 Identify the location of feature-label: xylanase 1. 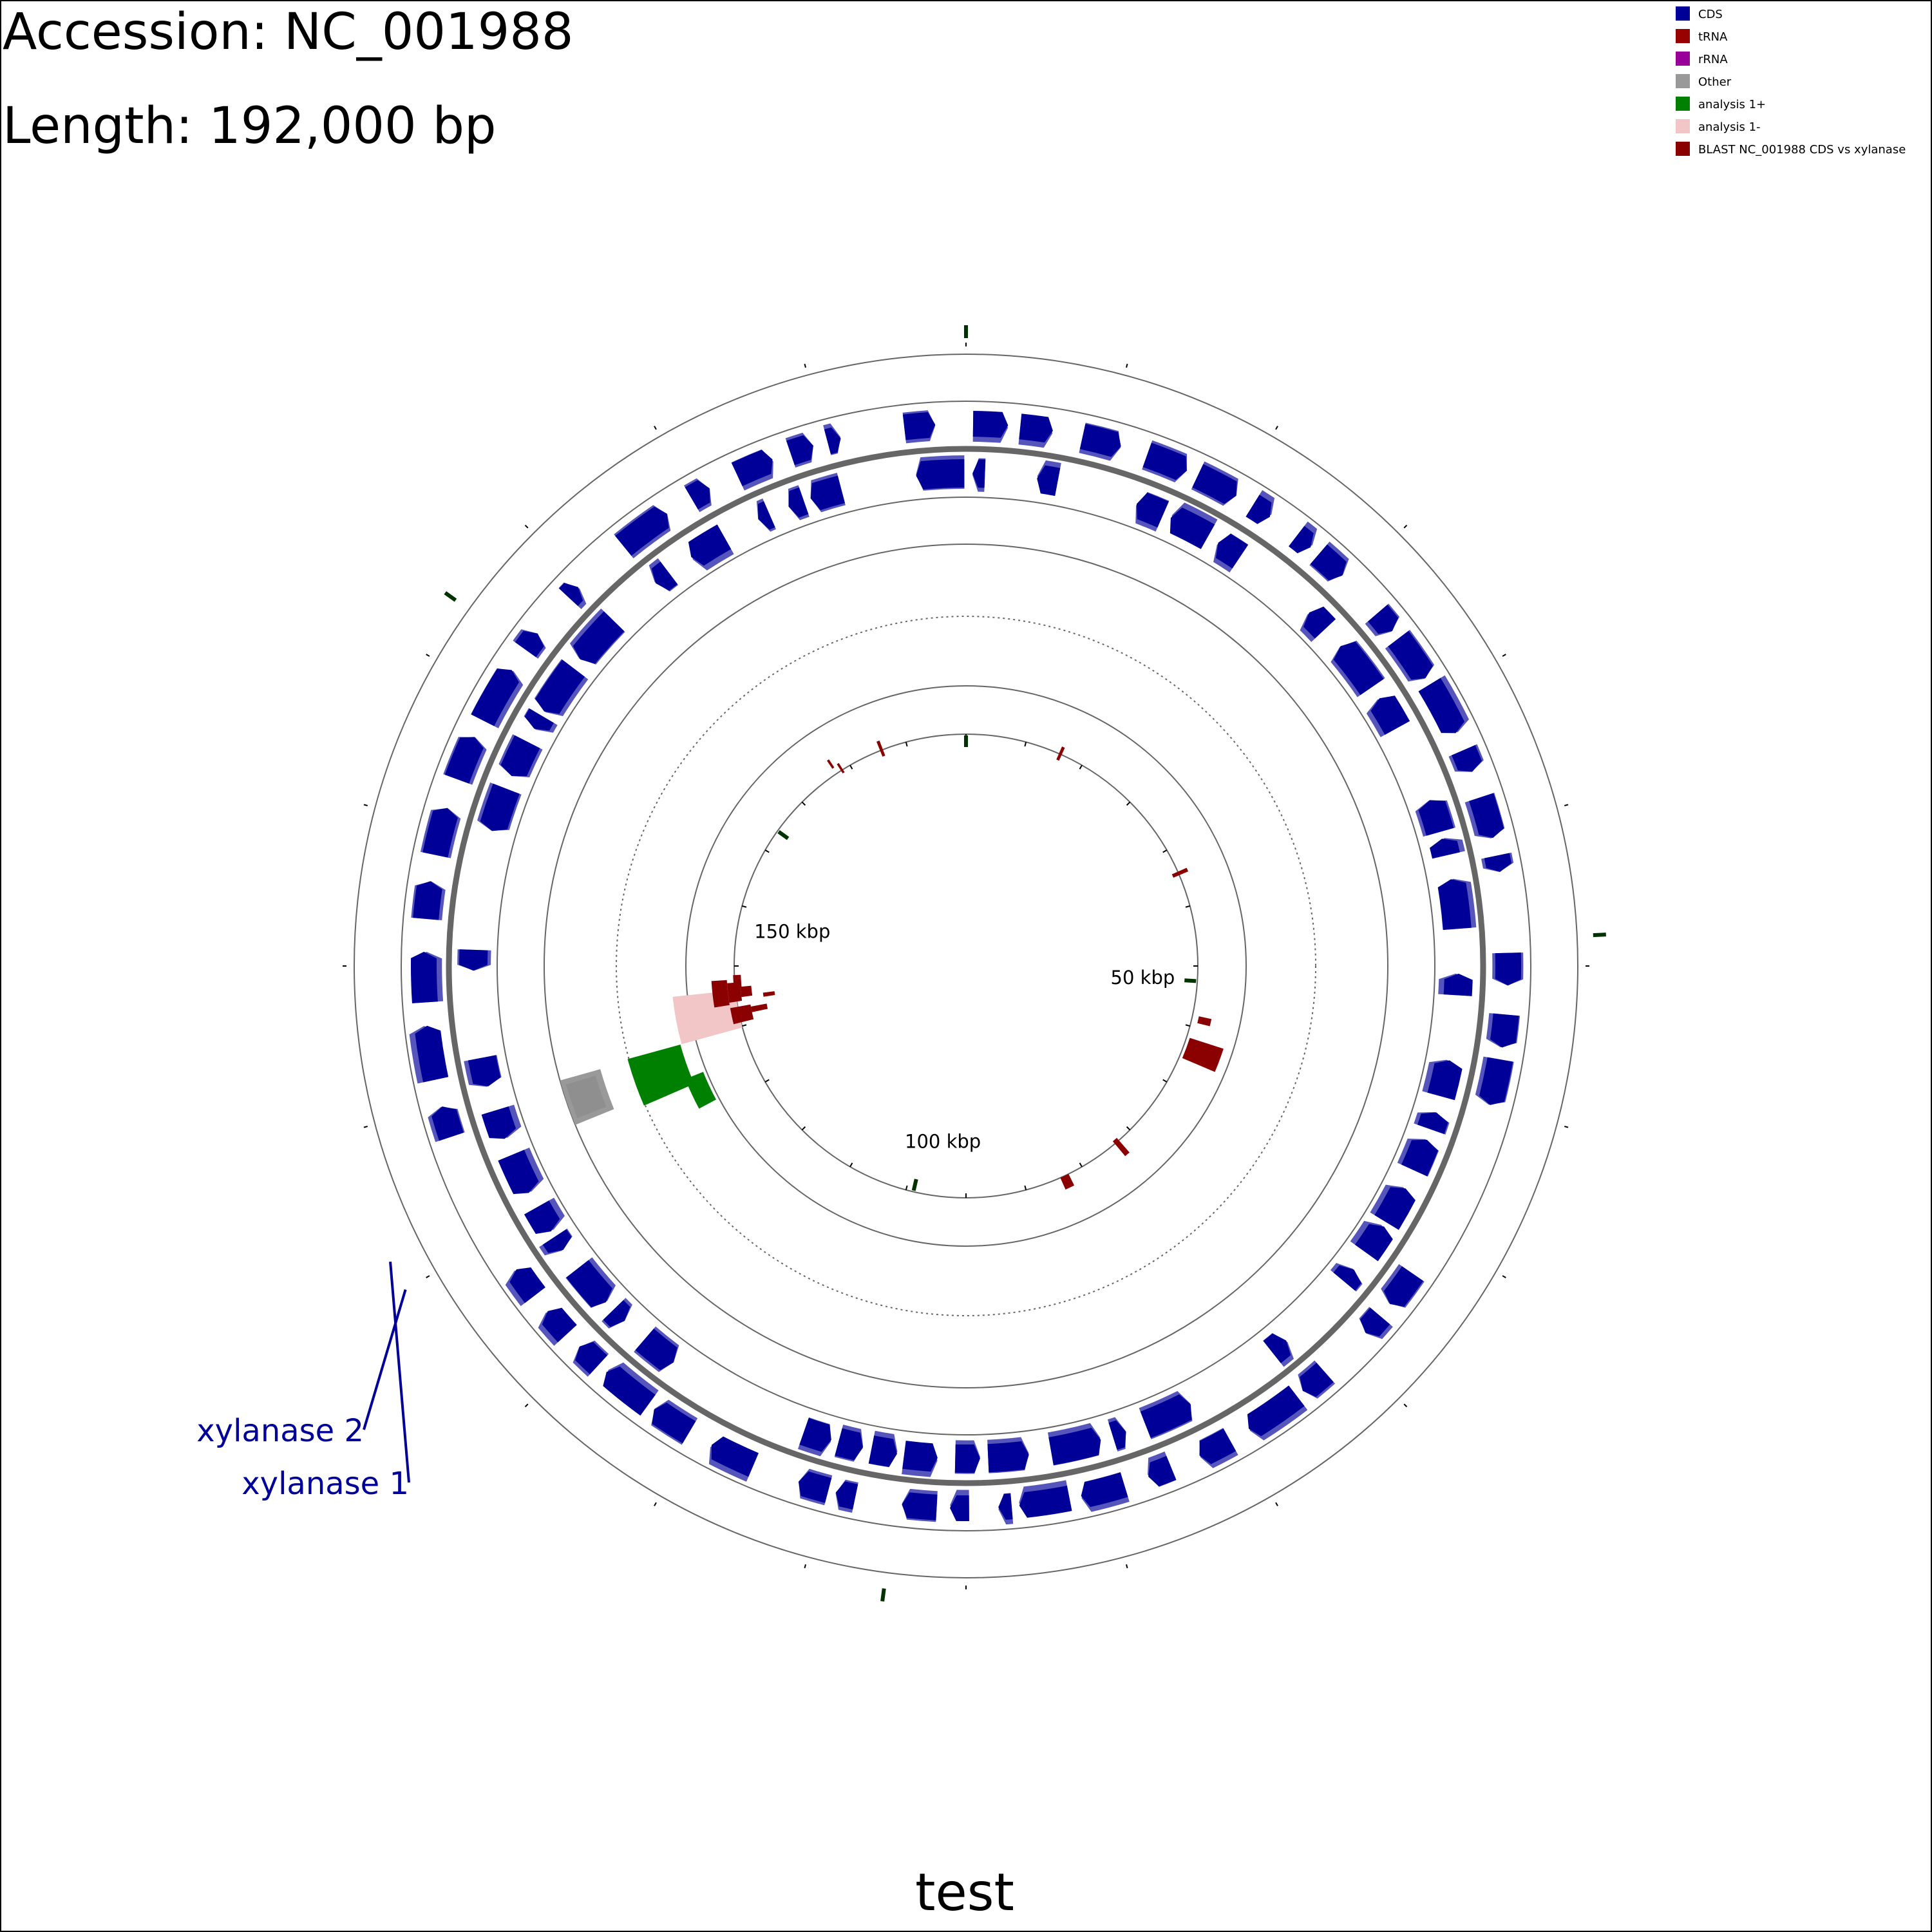
(326, 1484).